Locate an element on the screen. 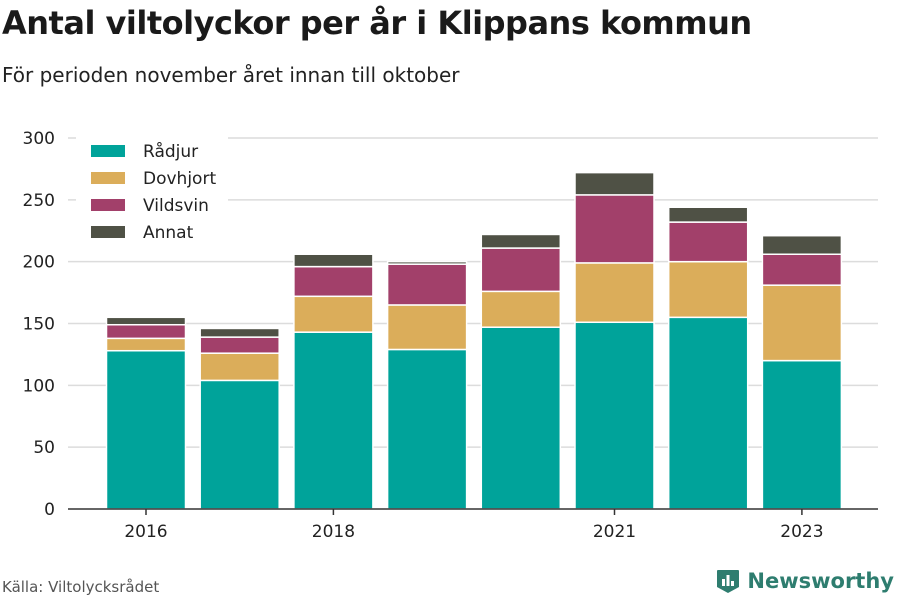  legend-label: Annat is located at coordinates (168, 233).